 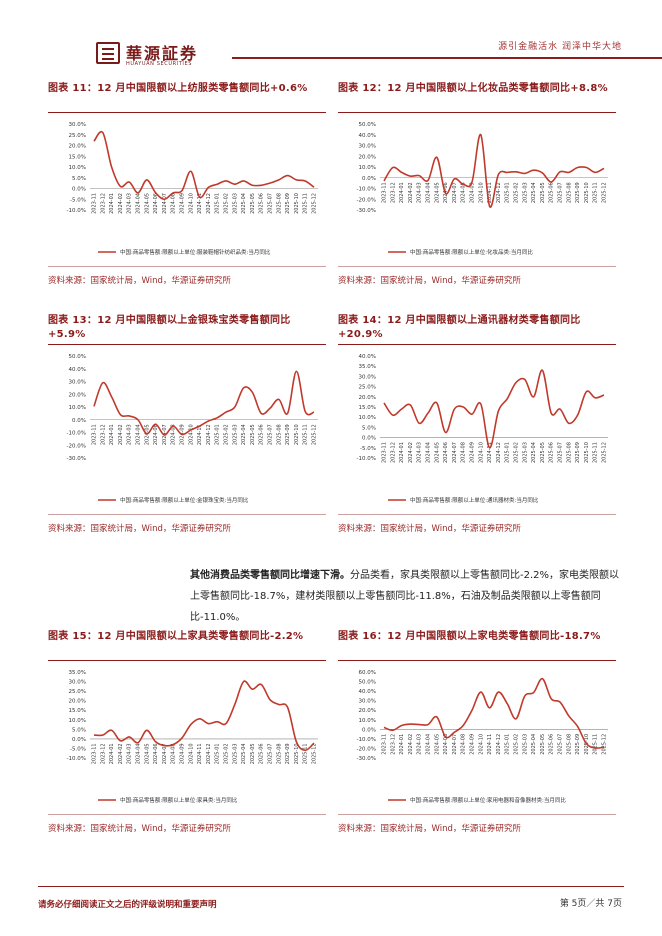 What do you see at coordinates (108, 53) in the screenshot?
I see `logo-mark-icon` at bounding box center [108, 53].